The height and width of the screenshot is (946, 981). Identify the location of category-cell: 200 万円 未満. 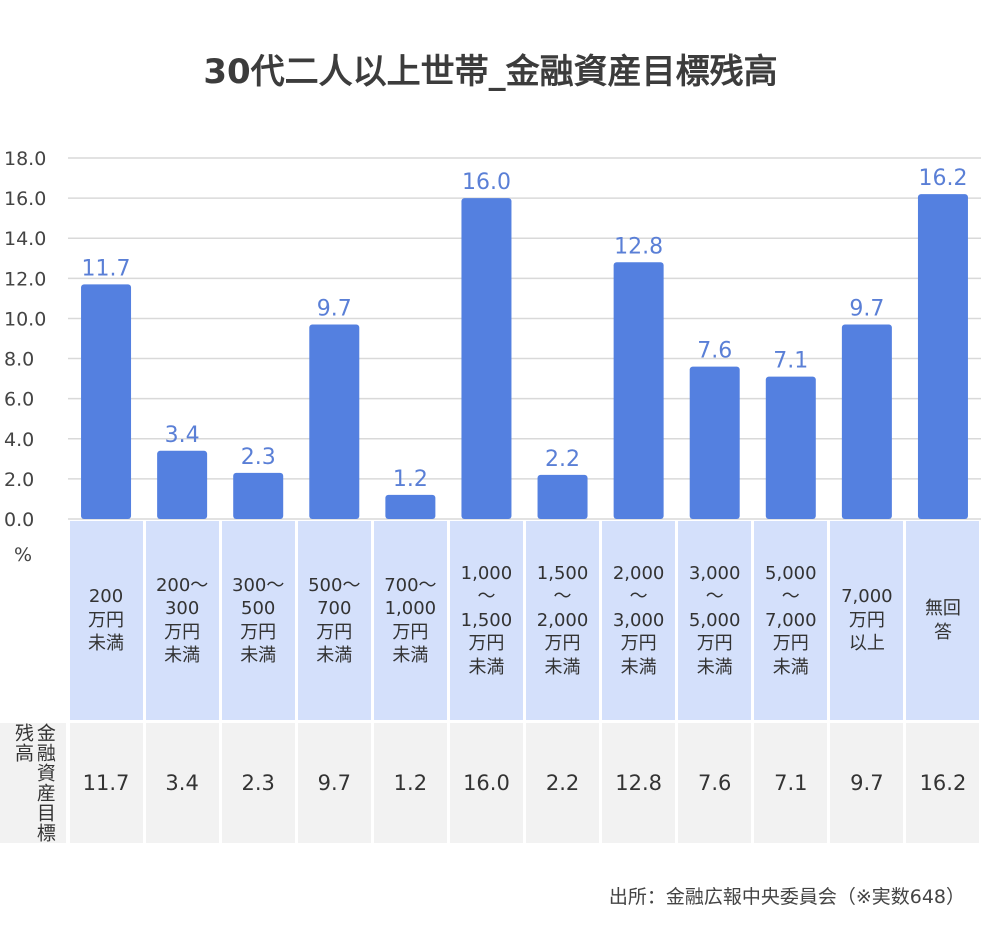
(106, 620).